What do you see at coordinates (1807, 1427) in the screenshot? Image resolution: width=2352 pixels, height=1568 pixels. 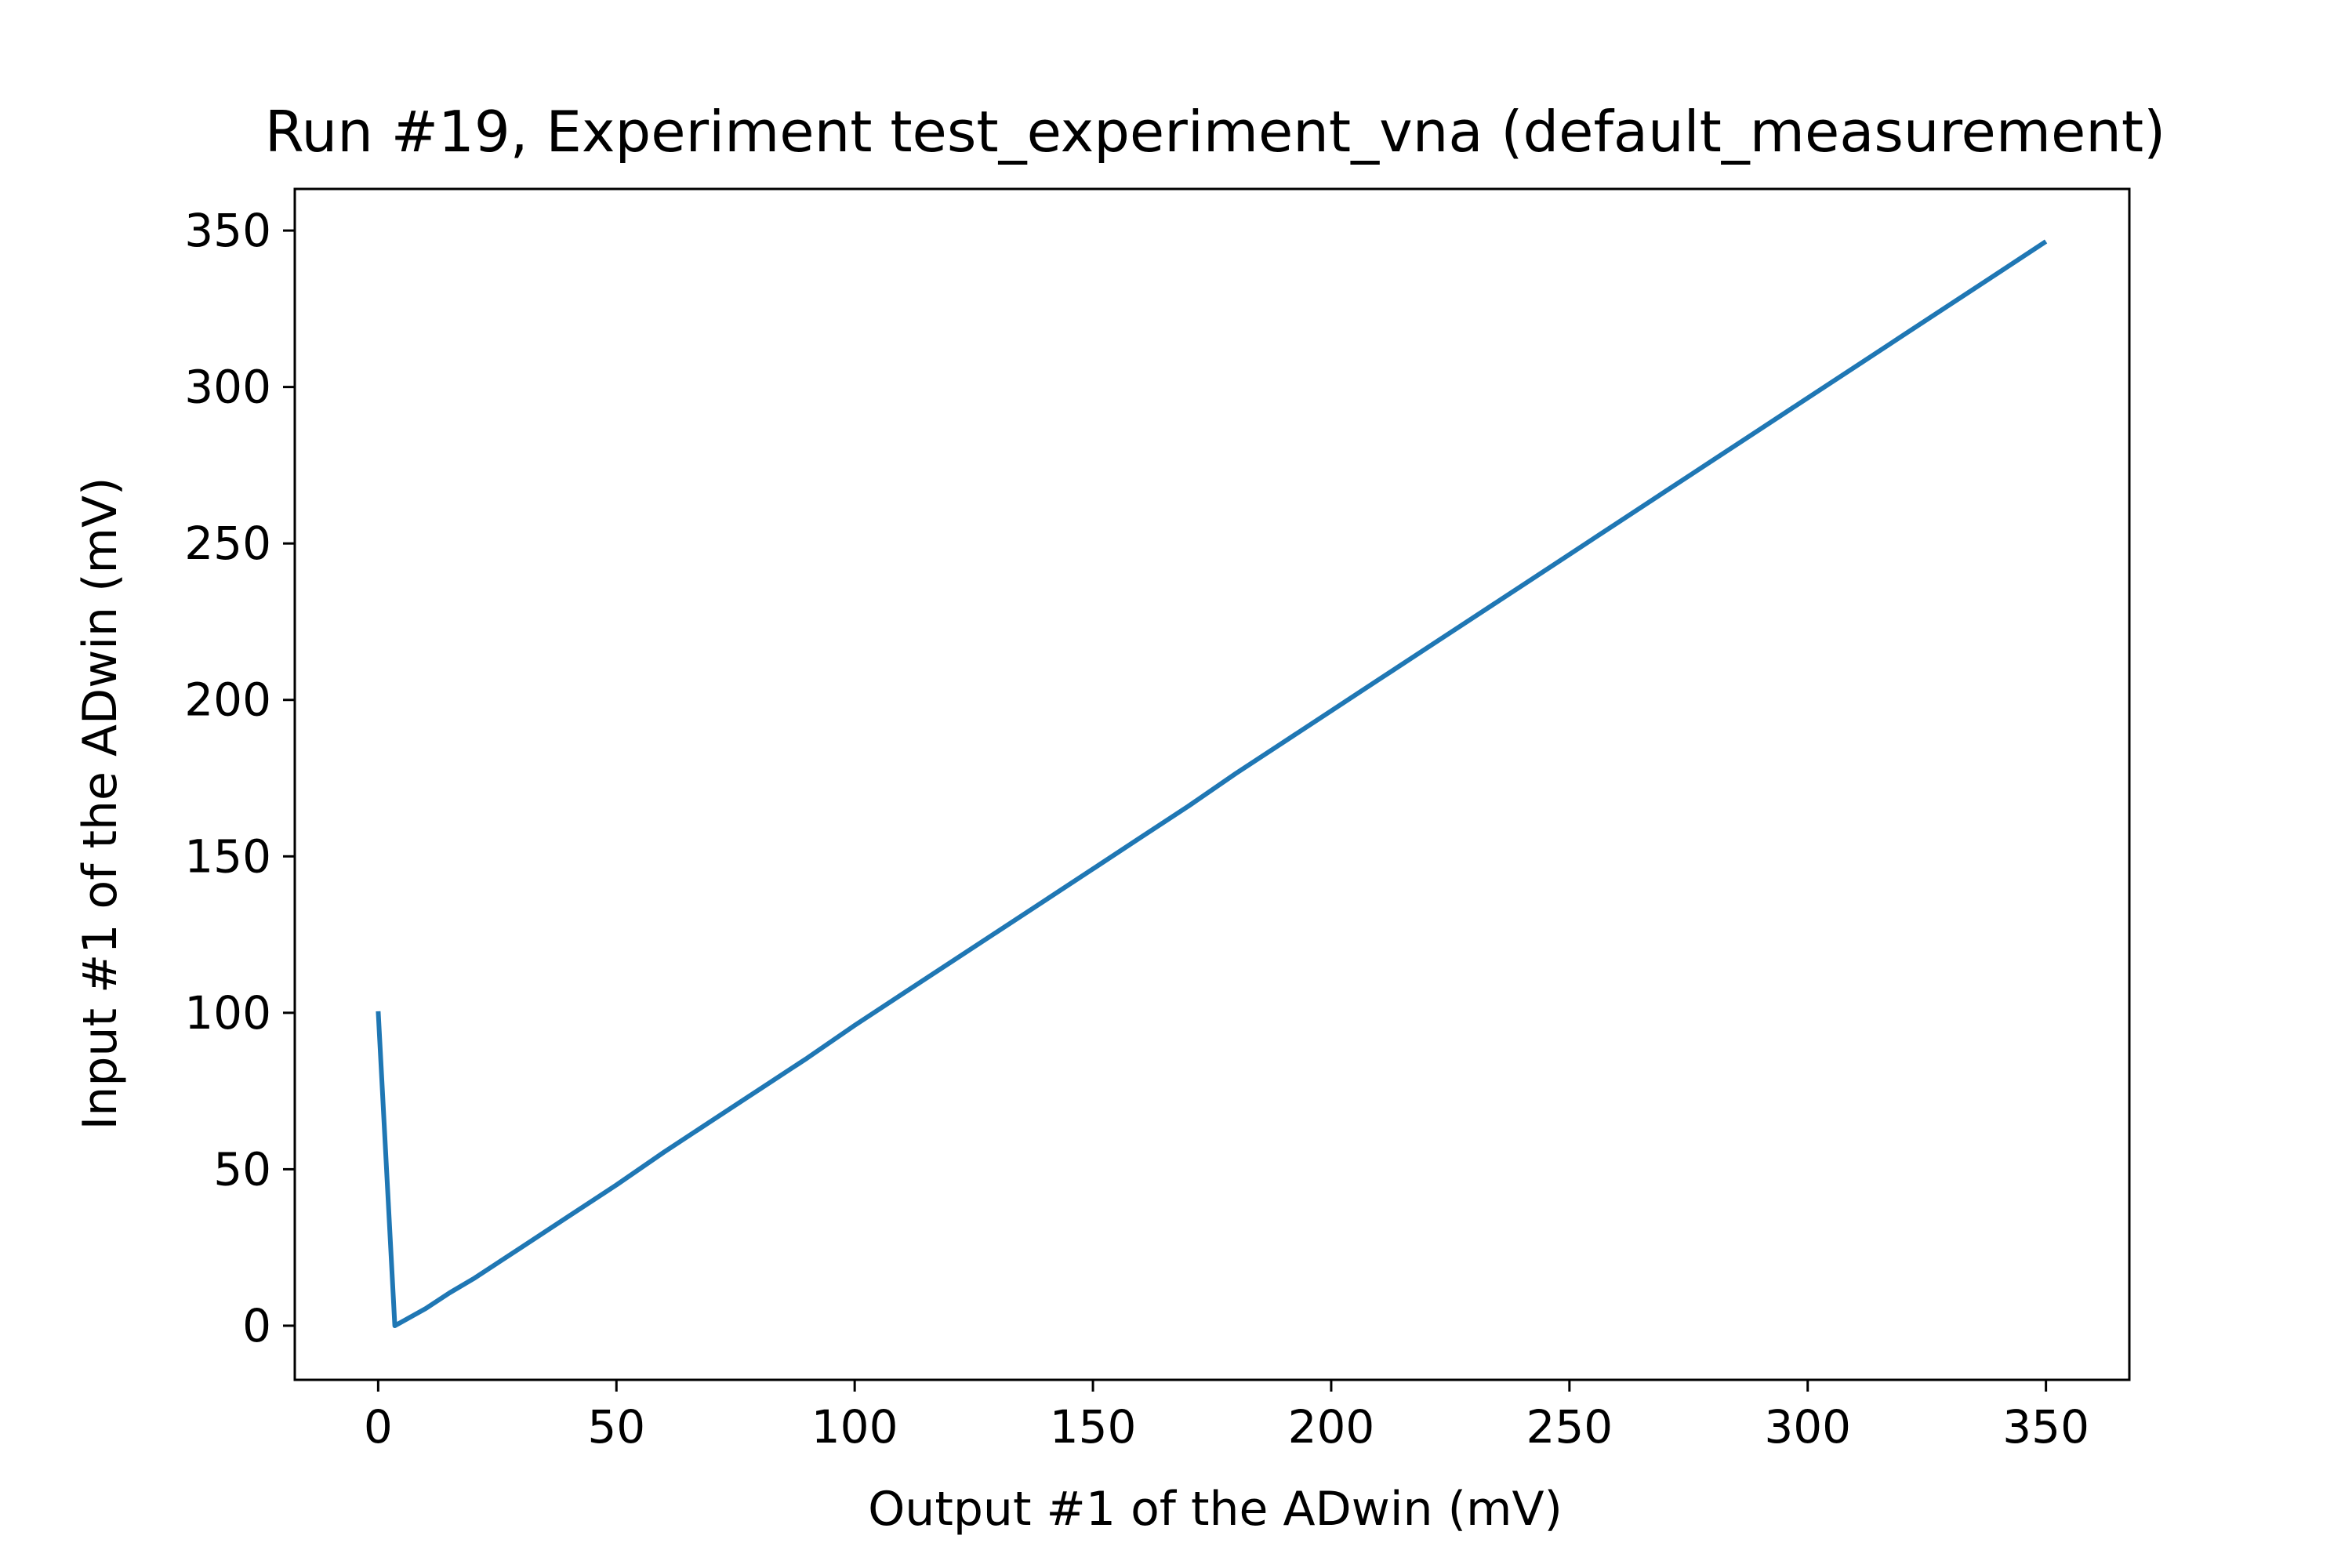 I see `x-tick-label: 300` at bounding box center [1807, 1427].